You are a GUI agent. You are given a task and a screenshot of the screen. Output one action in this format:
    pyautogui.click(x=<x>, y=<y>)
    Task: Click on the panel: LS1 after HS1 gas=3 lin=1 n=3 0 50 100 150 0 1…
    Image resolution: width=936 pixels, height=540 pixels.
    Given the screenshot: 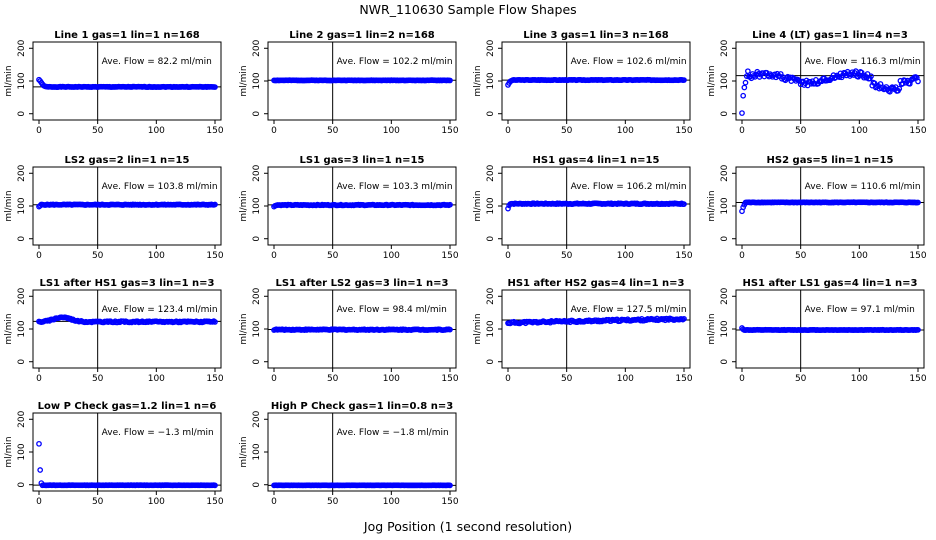 What is the action you would take?
    pyautogui.click(x=114, y=331)
    